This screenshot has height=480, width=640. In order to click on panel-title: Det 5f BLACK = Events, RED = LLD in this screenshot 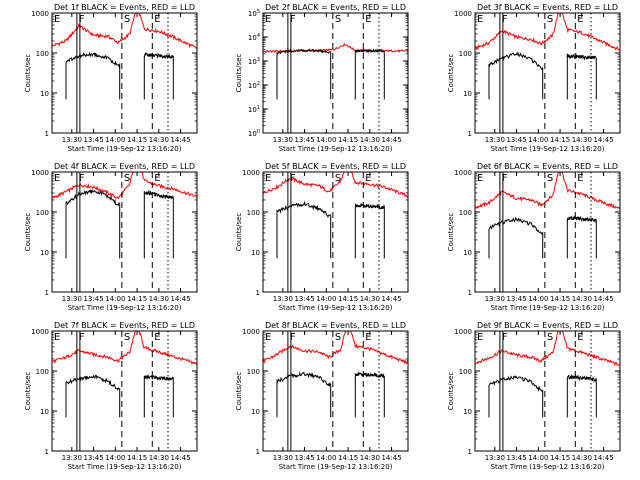, I will do `click(335, 166)`.